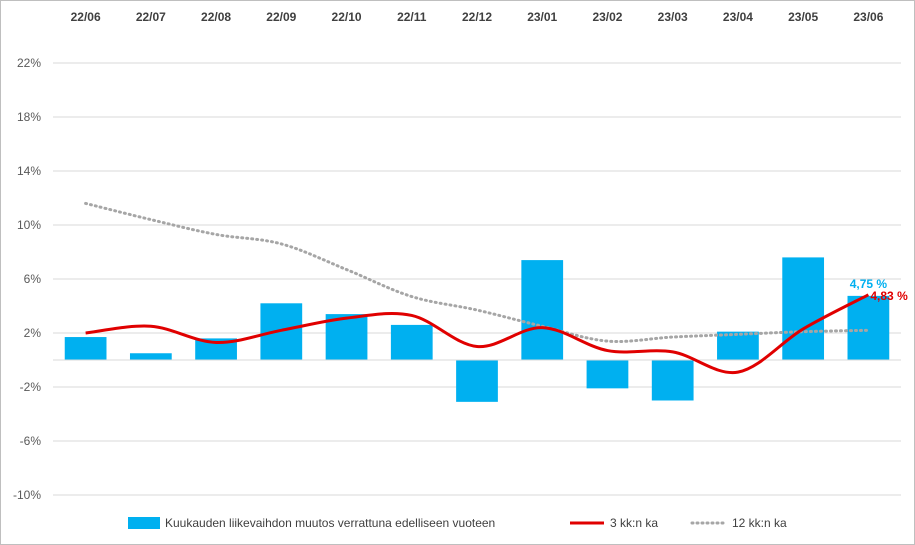  Describe the element at coordinates (673, 17) in the screenshot. I see `x-tick-label: 23/03` at that location.